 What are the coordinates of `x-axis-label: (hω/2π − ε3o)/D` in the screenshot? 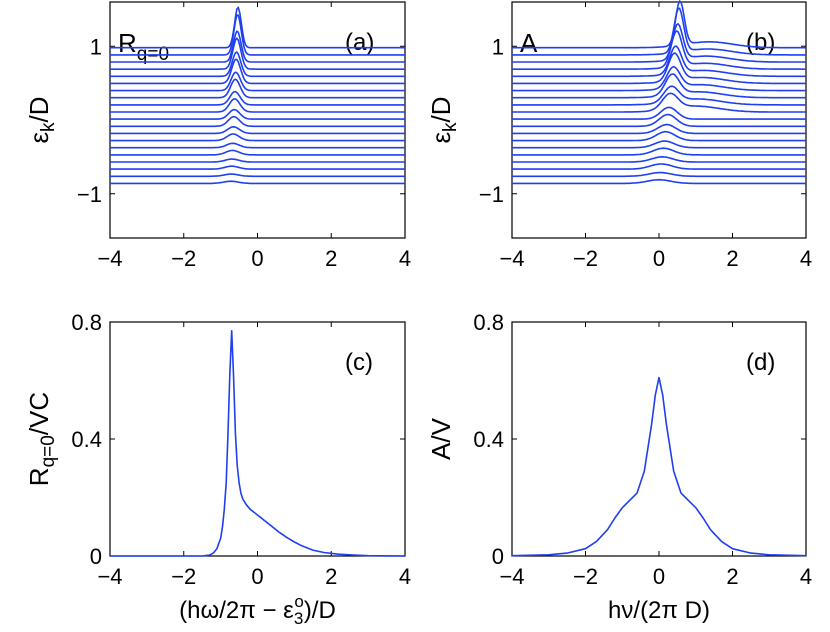 It's located at (257, 610).